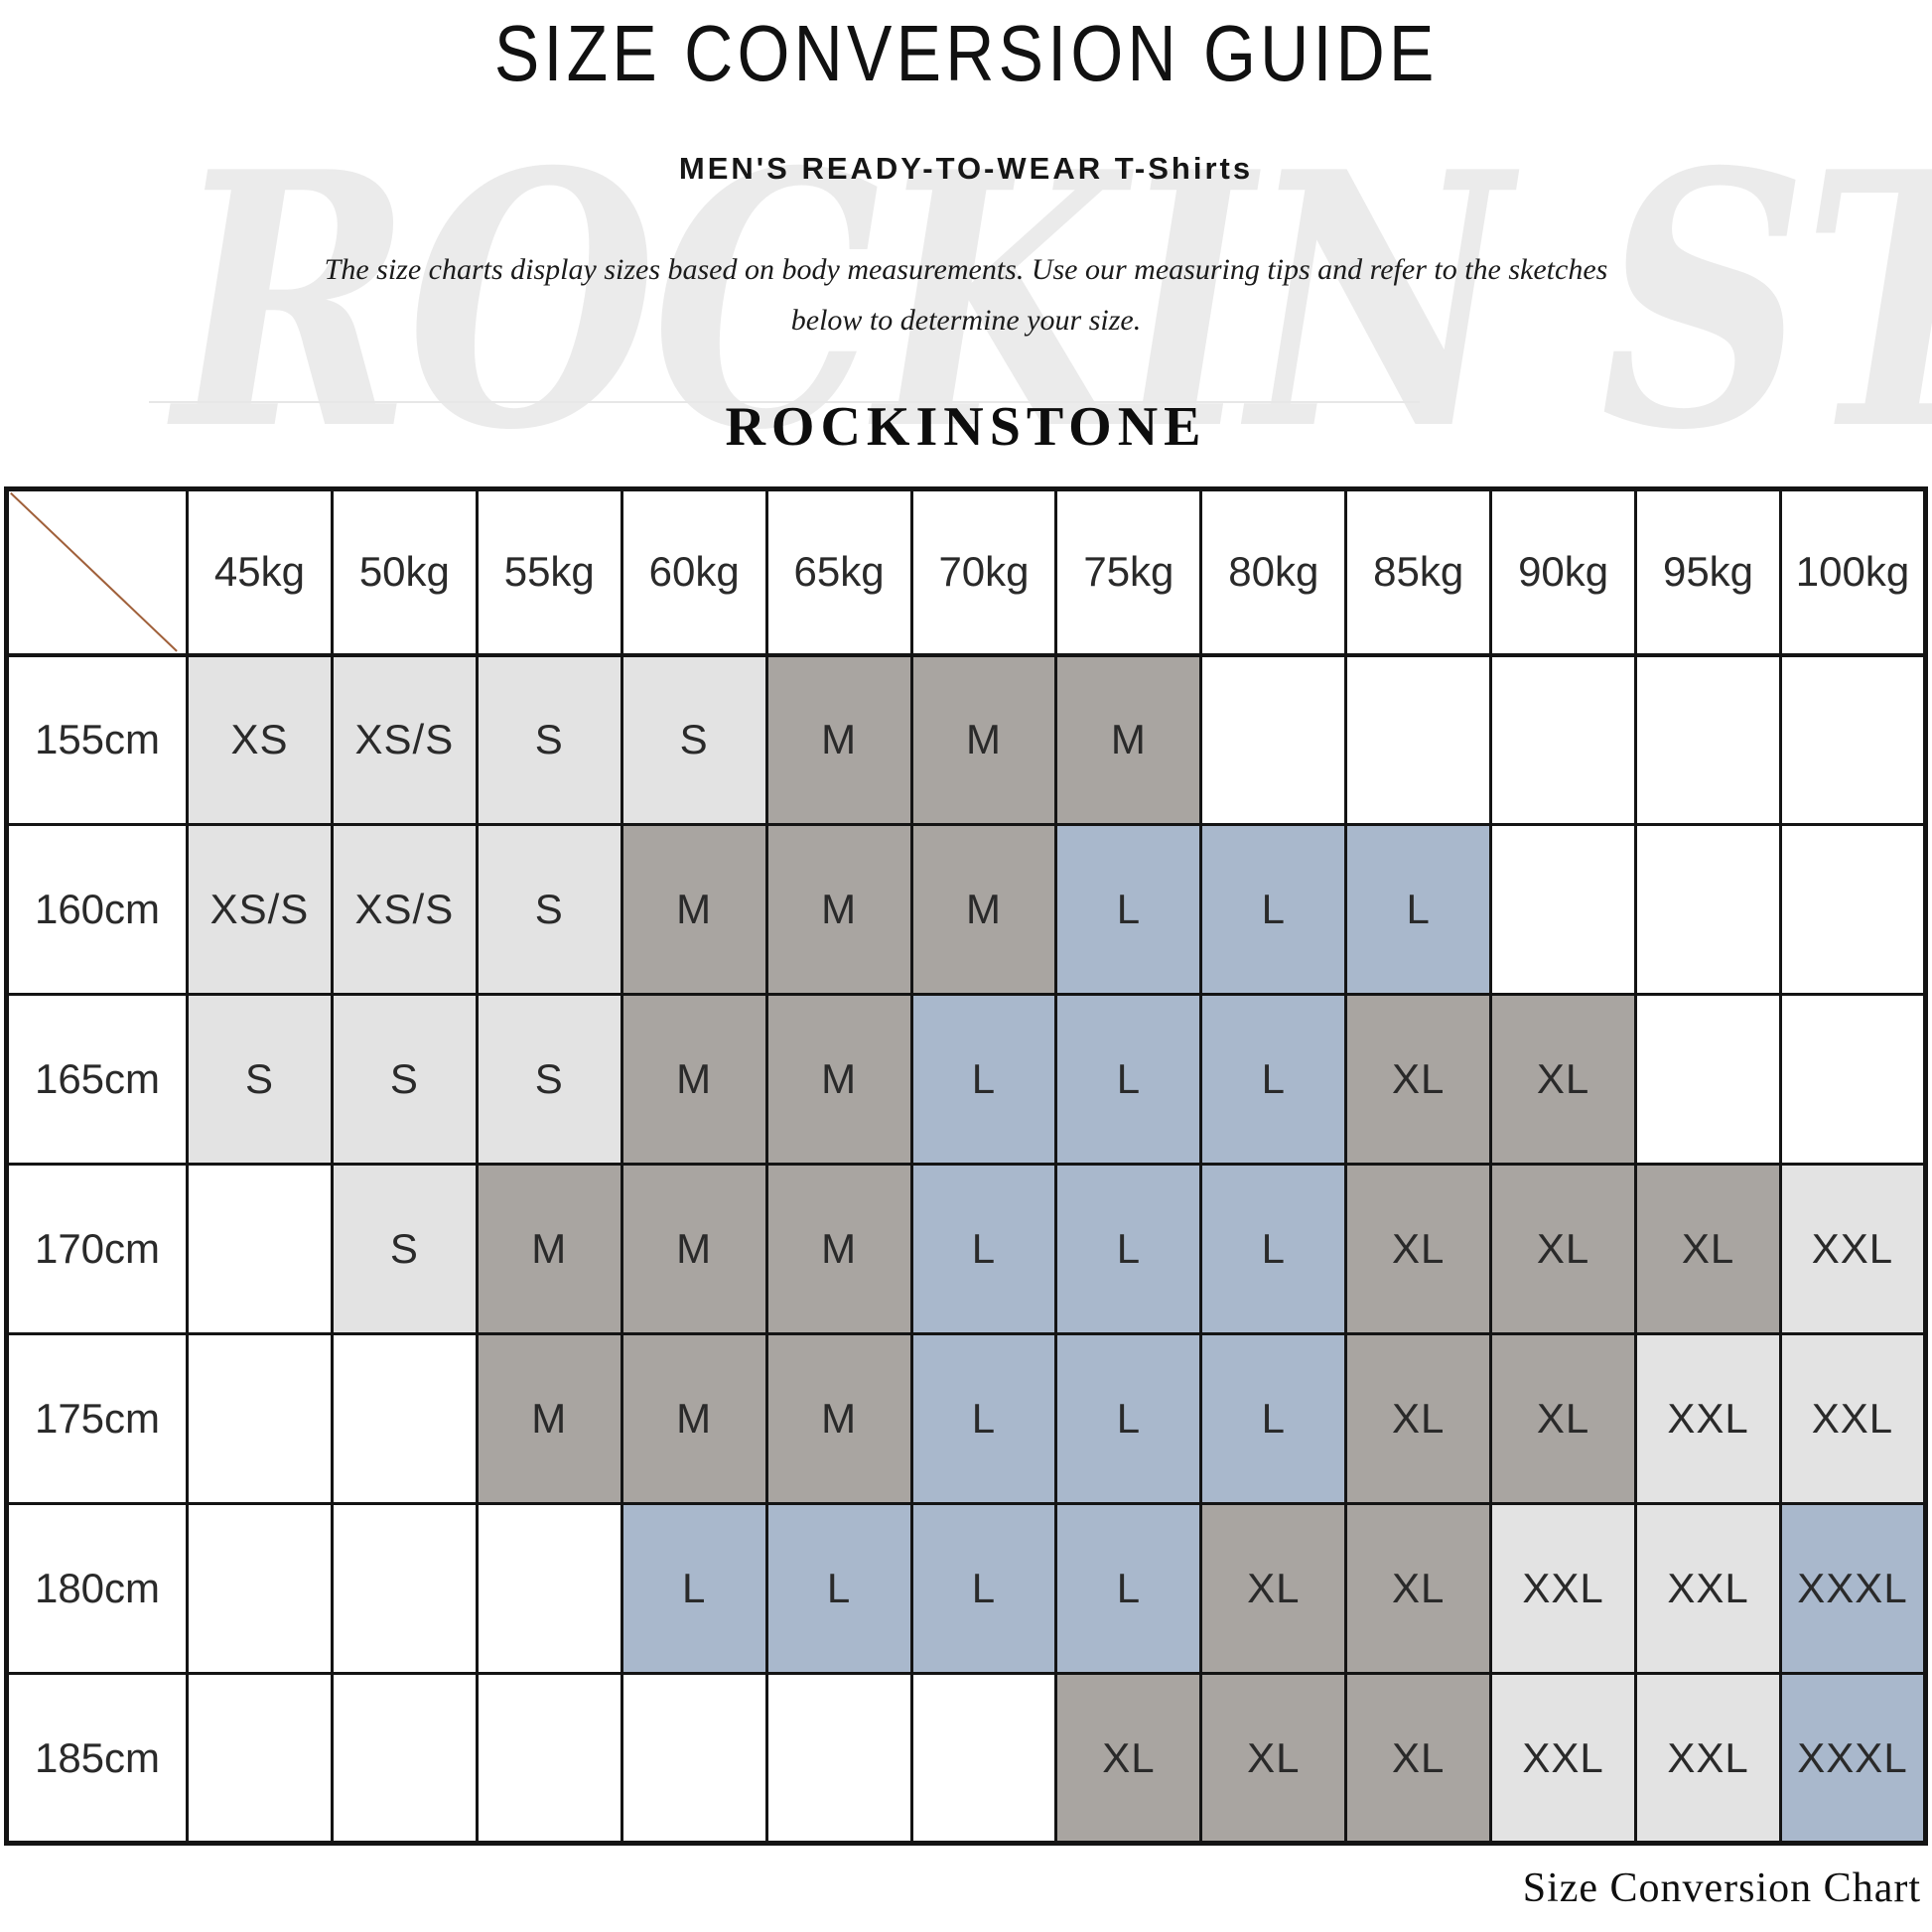 The image size is (1932, 1932). I want to click on diagonal-divider, so click(97, 572).